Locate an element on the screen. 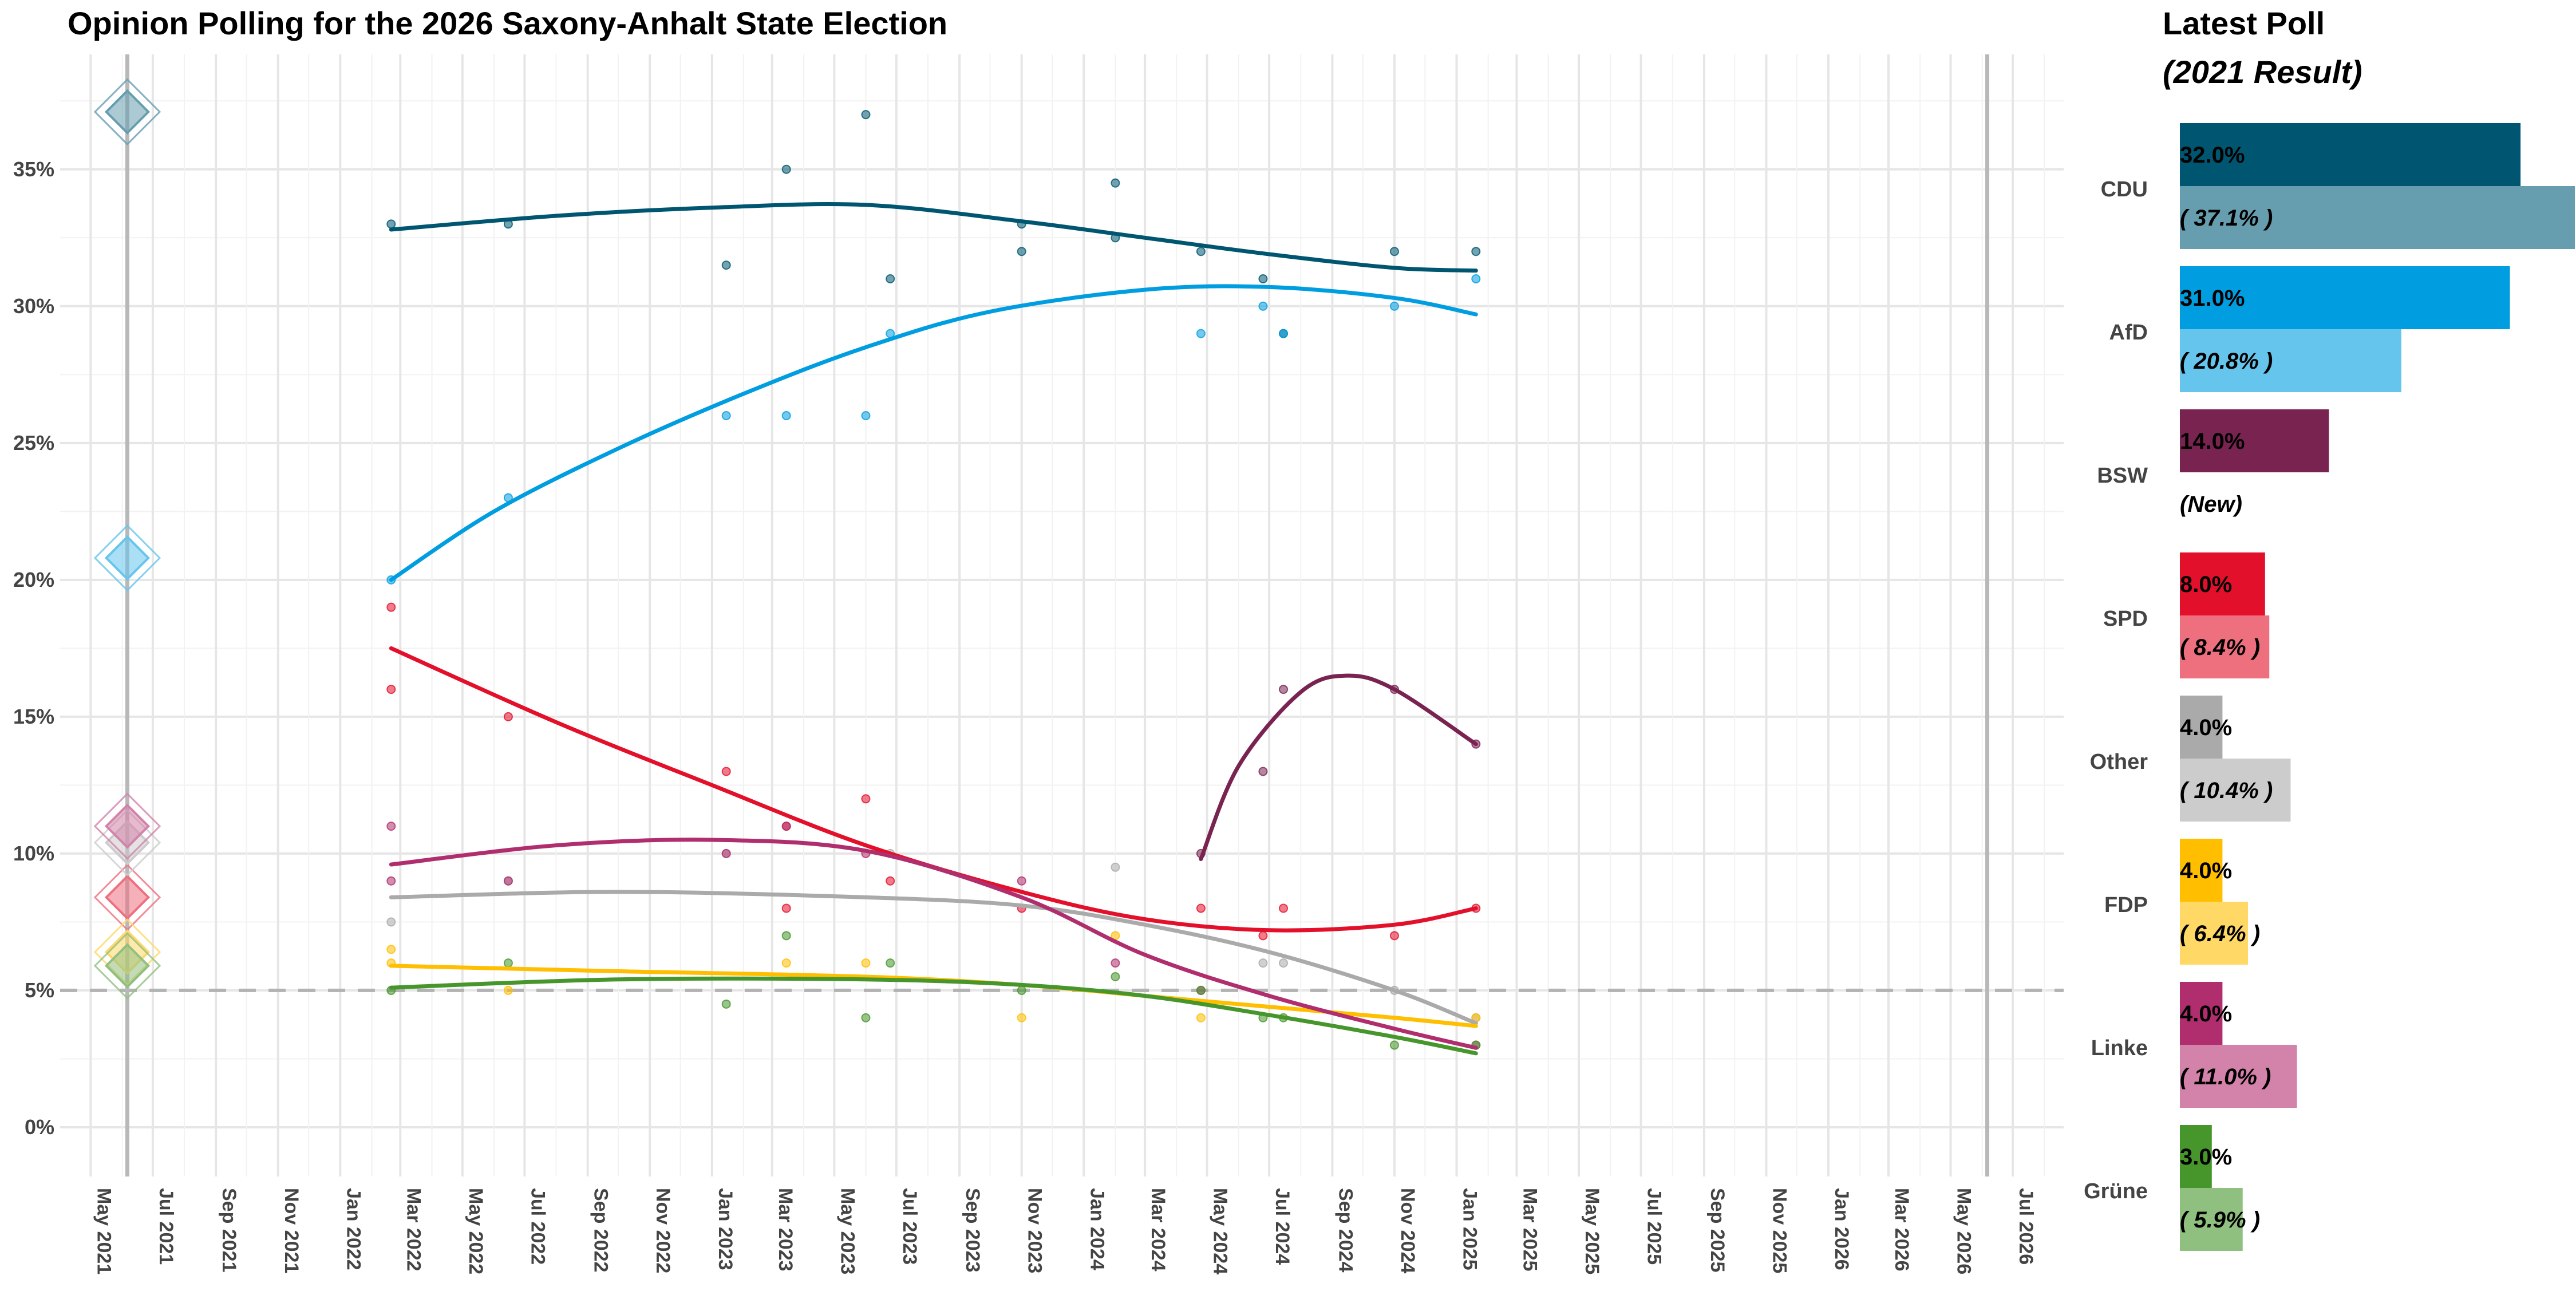 This screenshot has height=1291, width=2576. x-tick-label: May 2025 is located at coordinates (1592, 1231).